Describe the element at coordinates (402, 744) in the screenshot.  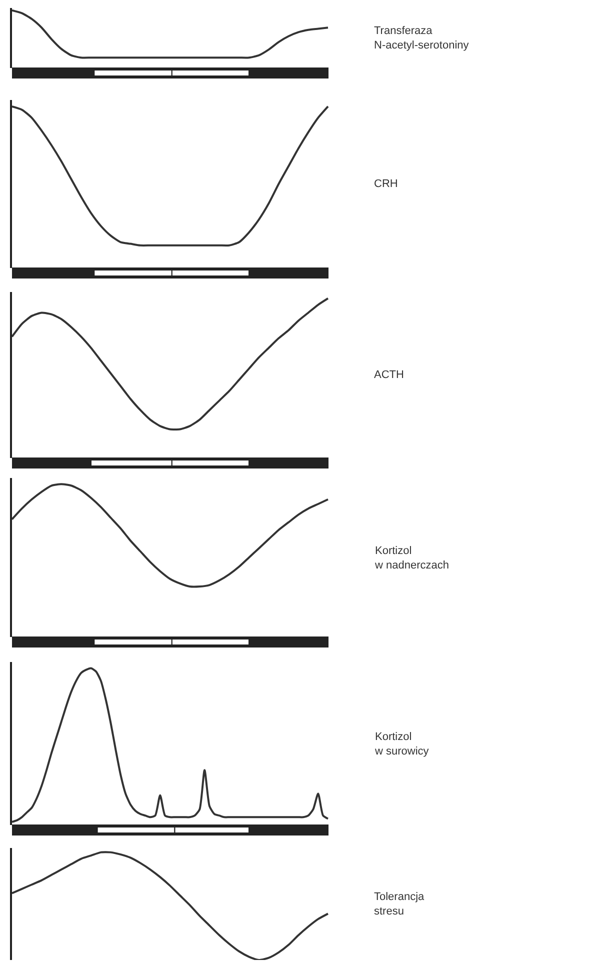
I see `text: Kortizol w surowicy` at that location.